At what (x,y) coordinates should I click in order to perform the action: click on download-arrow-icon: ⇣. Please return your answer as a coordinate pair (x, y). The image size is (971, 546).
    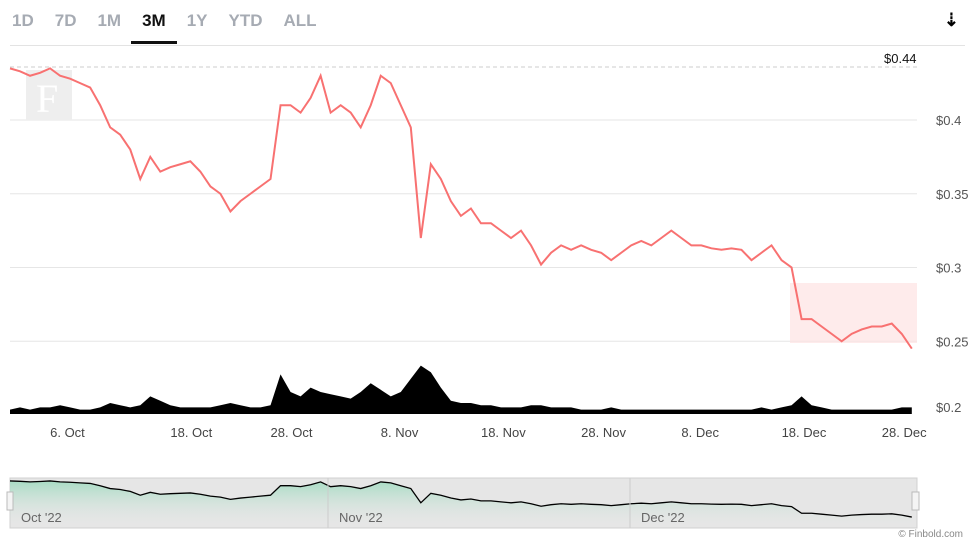
    Looking at the image, I should click on (951, 20).